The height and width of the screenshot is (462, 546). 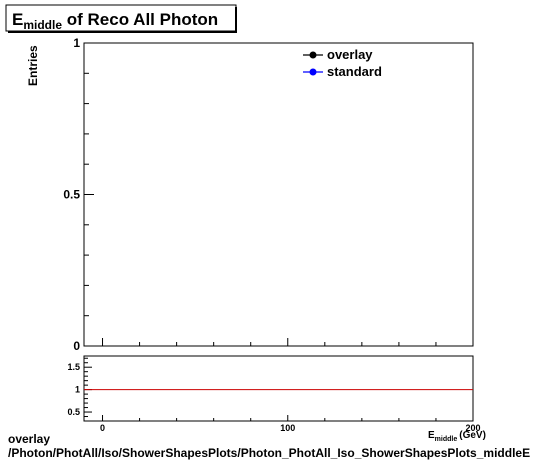 I want to click on footer-overlay-label: overlay, so click(x=29, y=439).